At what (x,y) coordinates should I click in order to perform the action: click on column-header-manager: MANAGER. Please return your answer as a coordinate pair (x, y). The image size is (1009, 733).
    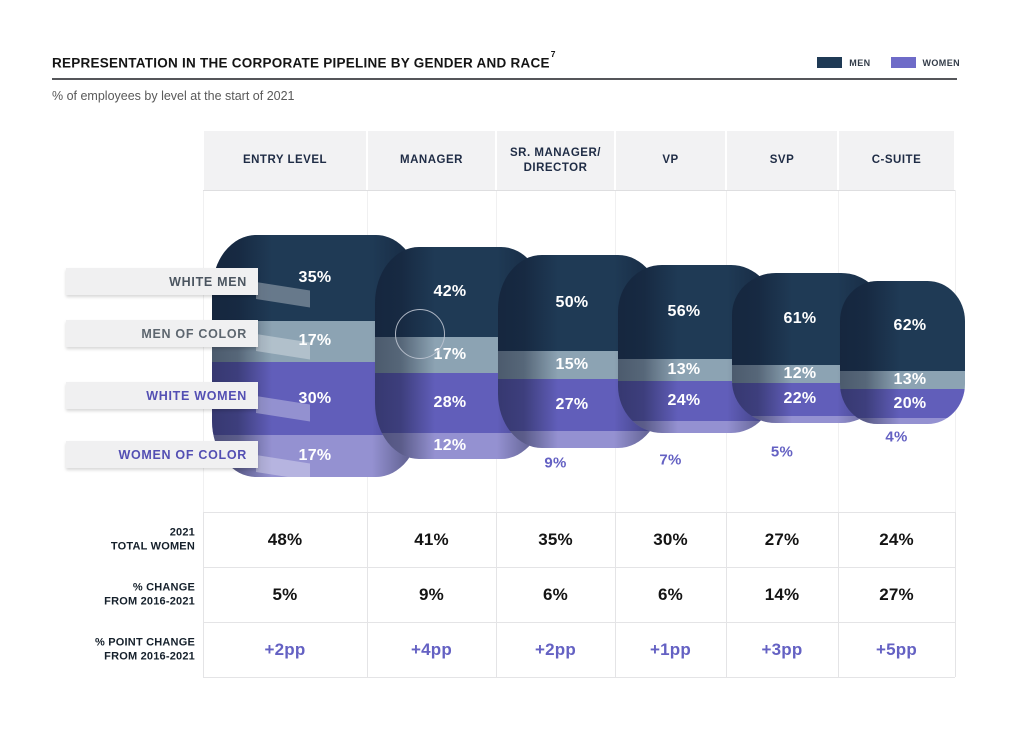
    Looking at the image, I should click on (431, 160).